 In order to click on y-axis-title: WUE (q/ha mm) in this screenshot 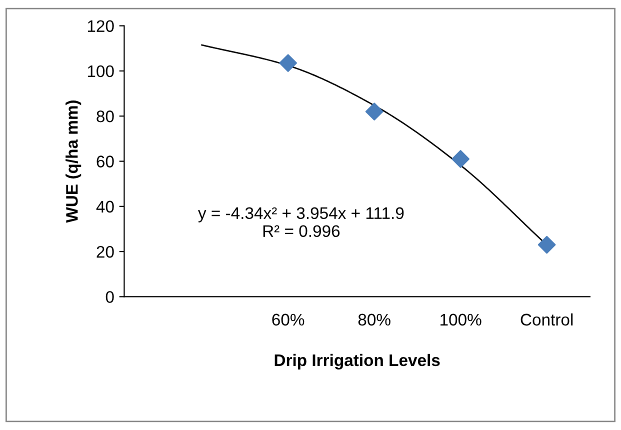, I will do `click(74, 161)`.